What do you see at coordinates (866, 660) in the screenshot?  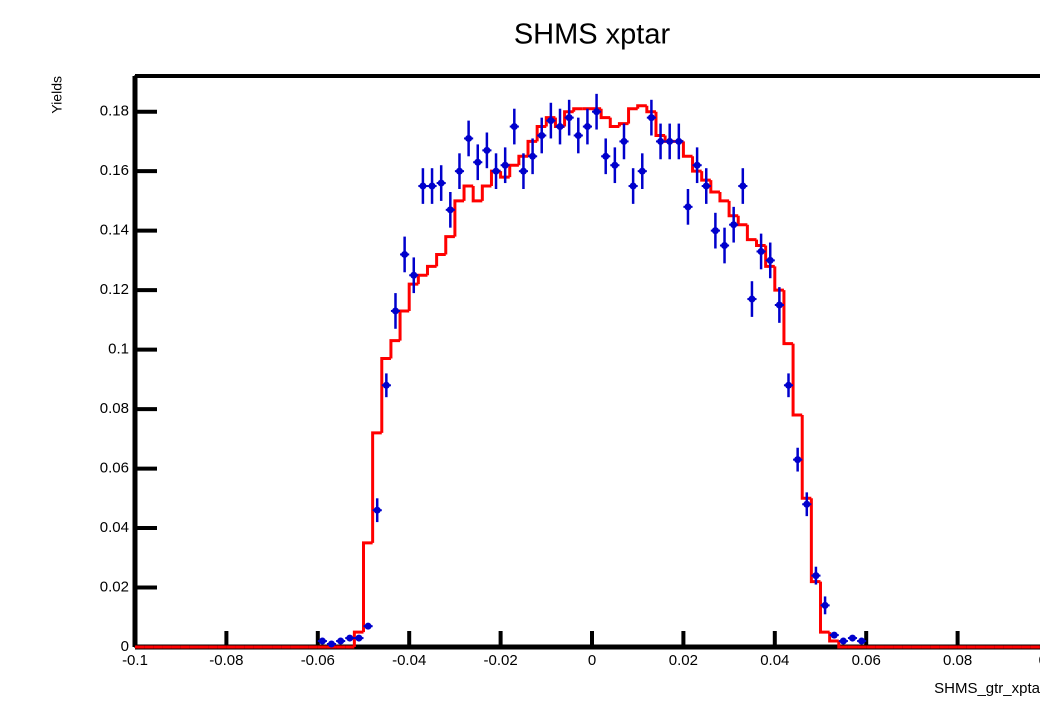 I see `x-tick-label: 0.06` at bounding box center [866, 660].